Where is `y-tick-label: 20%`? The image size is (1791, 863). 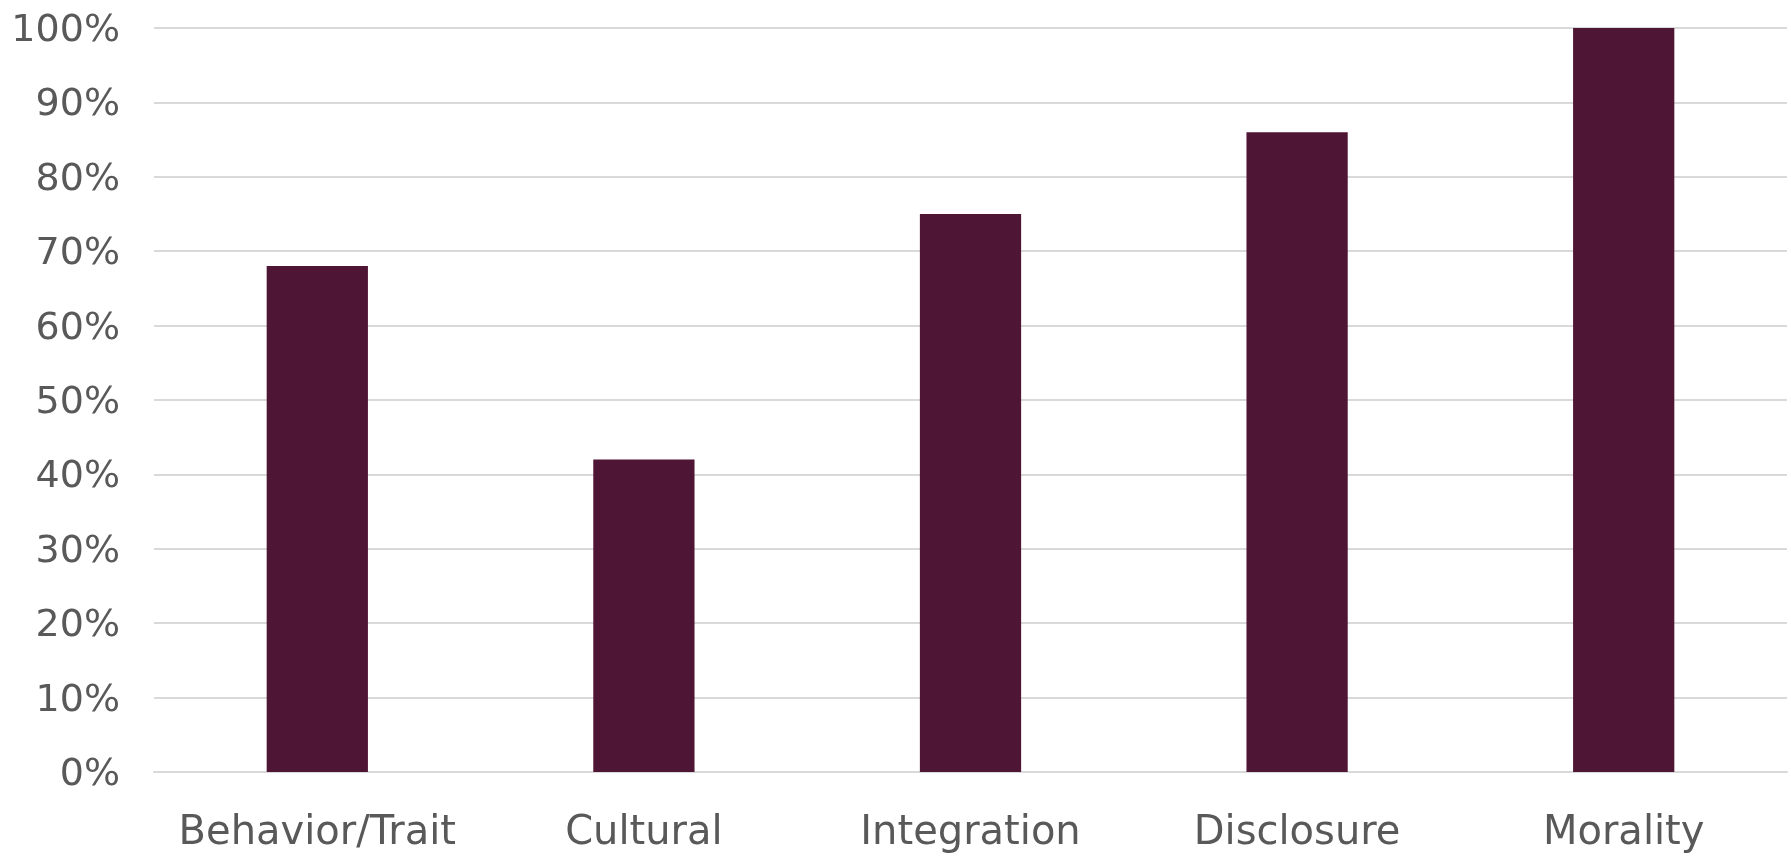
y-tick-label: 20% is located at coordinates (77, 623).